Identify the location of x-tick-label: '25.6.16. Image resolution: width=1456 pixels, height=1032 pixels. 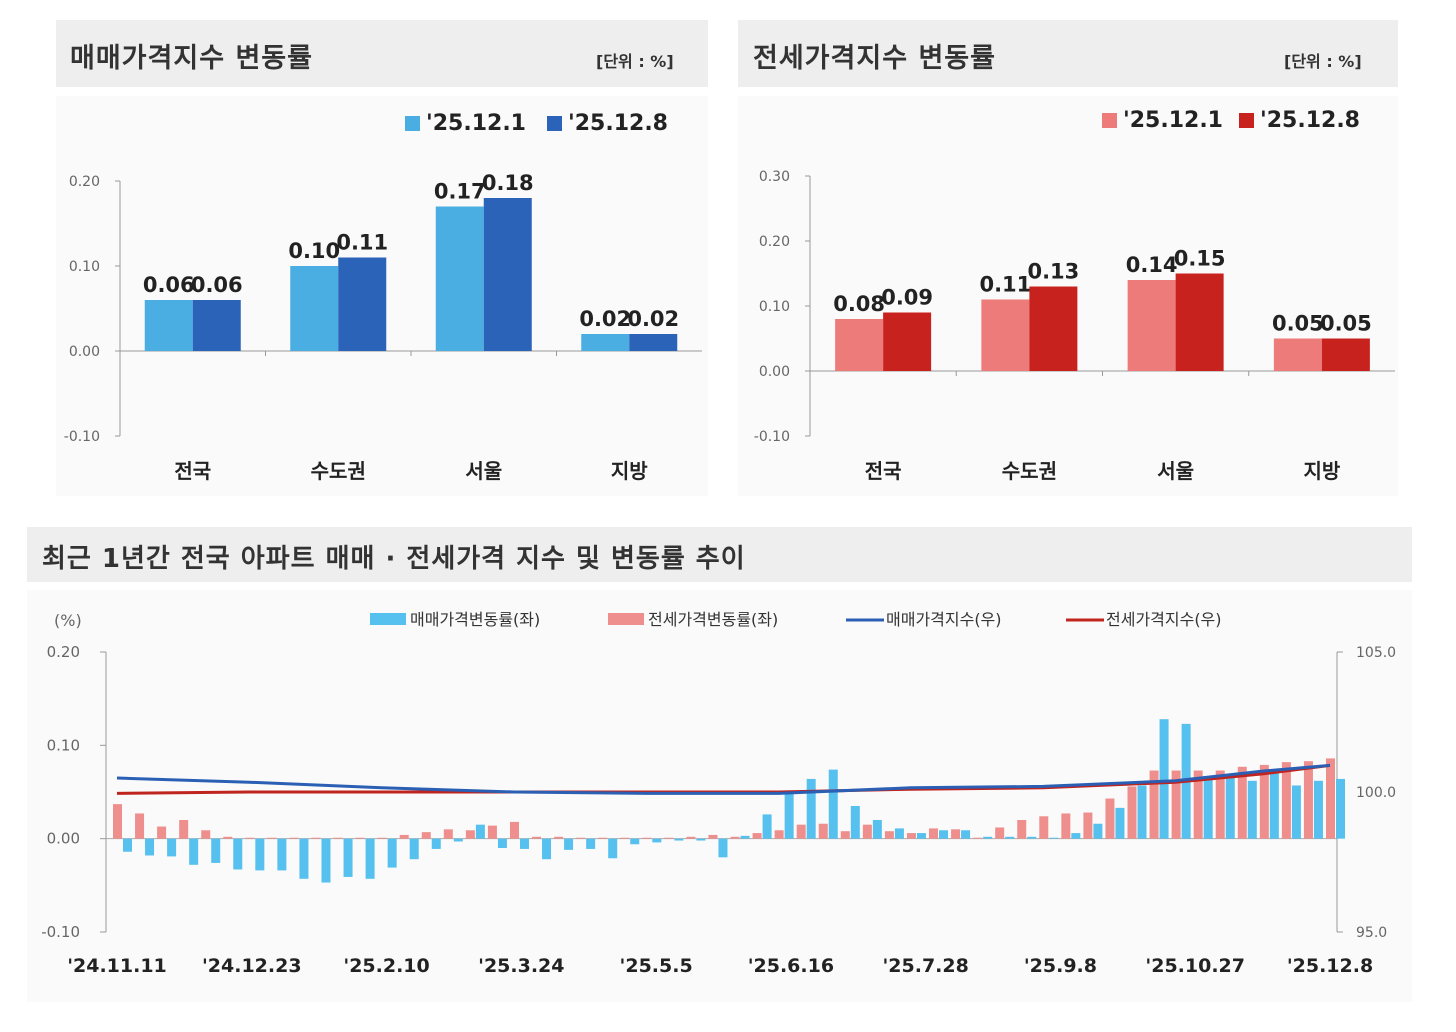
(791, 966).